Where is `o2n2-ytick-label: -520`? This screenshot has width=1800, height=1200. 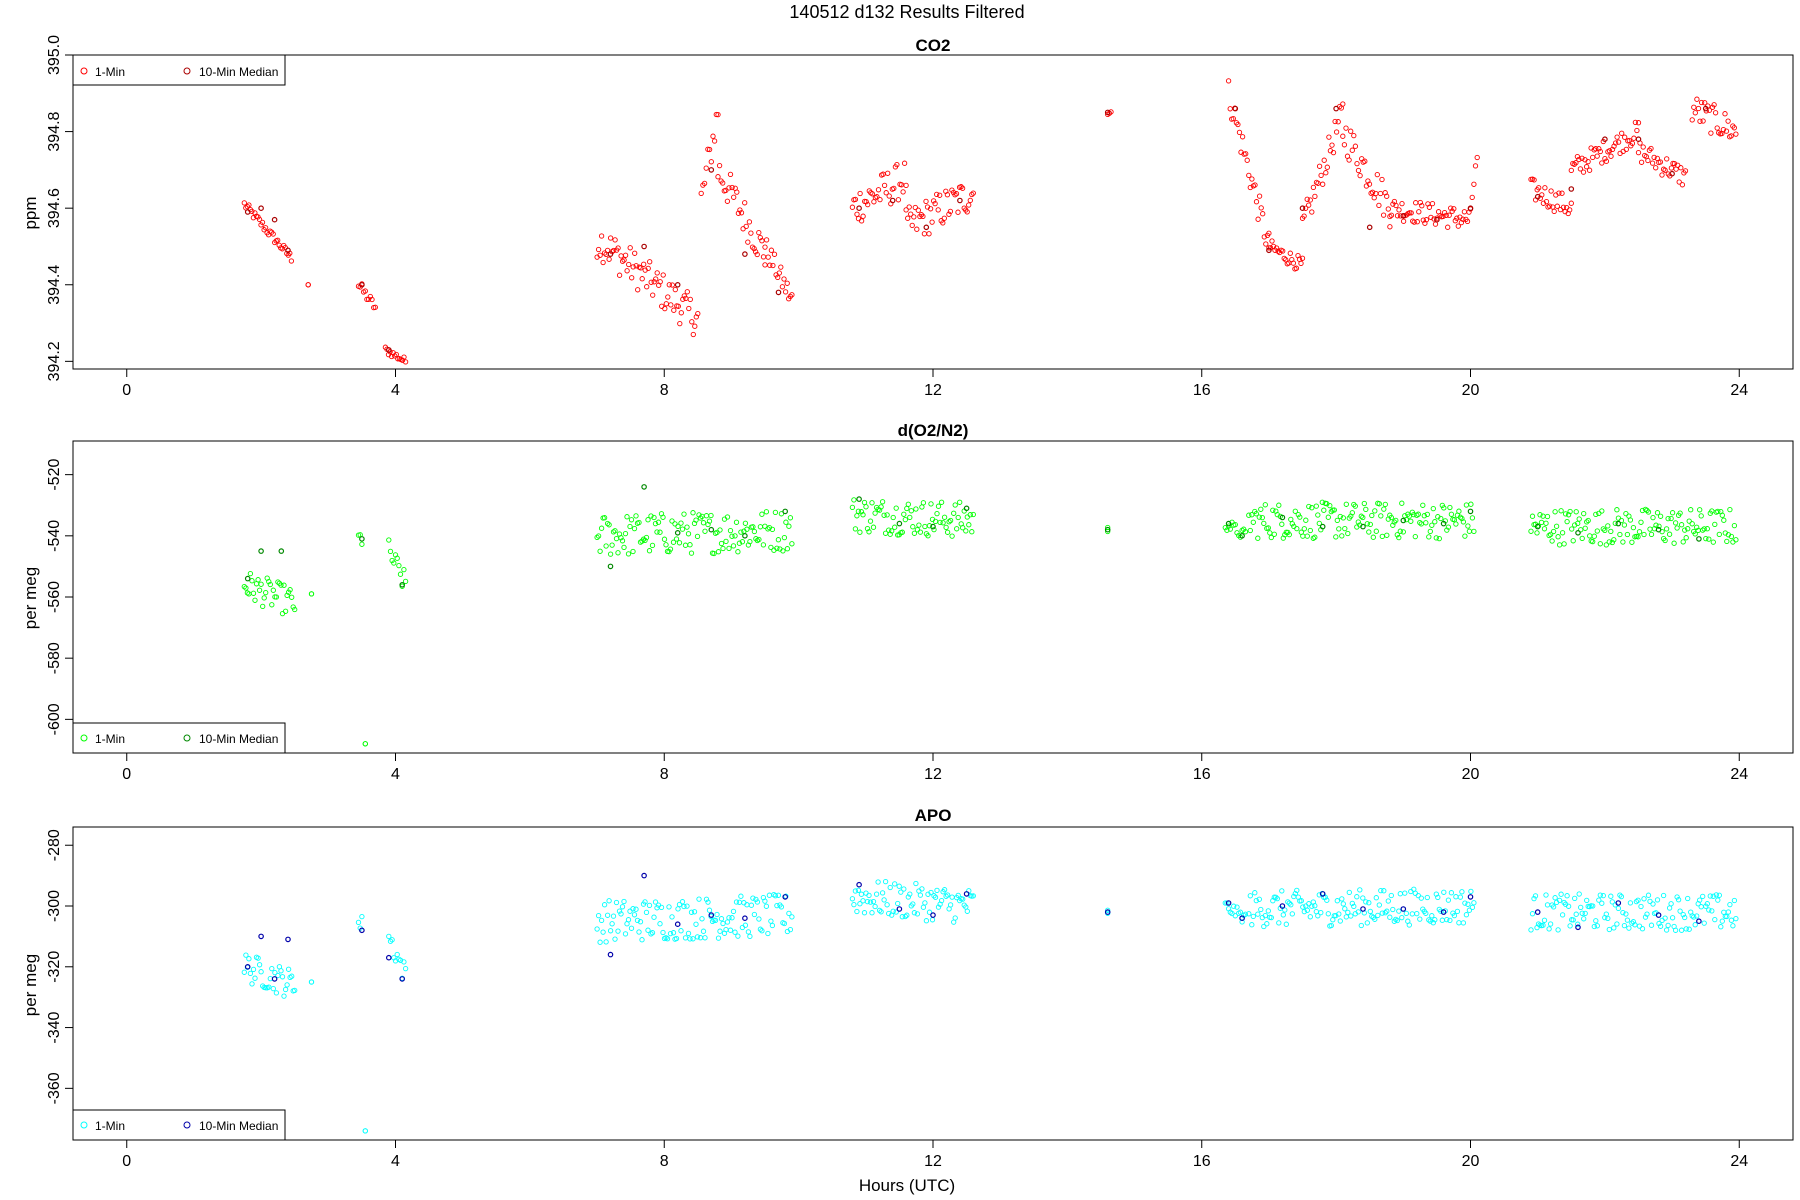 o2n2-ytick-label: -520 is located at coordinates (54, 475).